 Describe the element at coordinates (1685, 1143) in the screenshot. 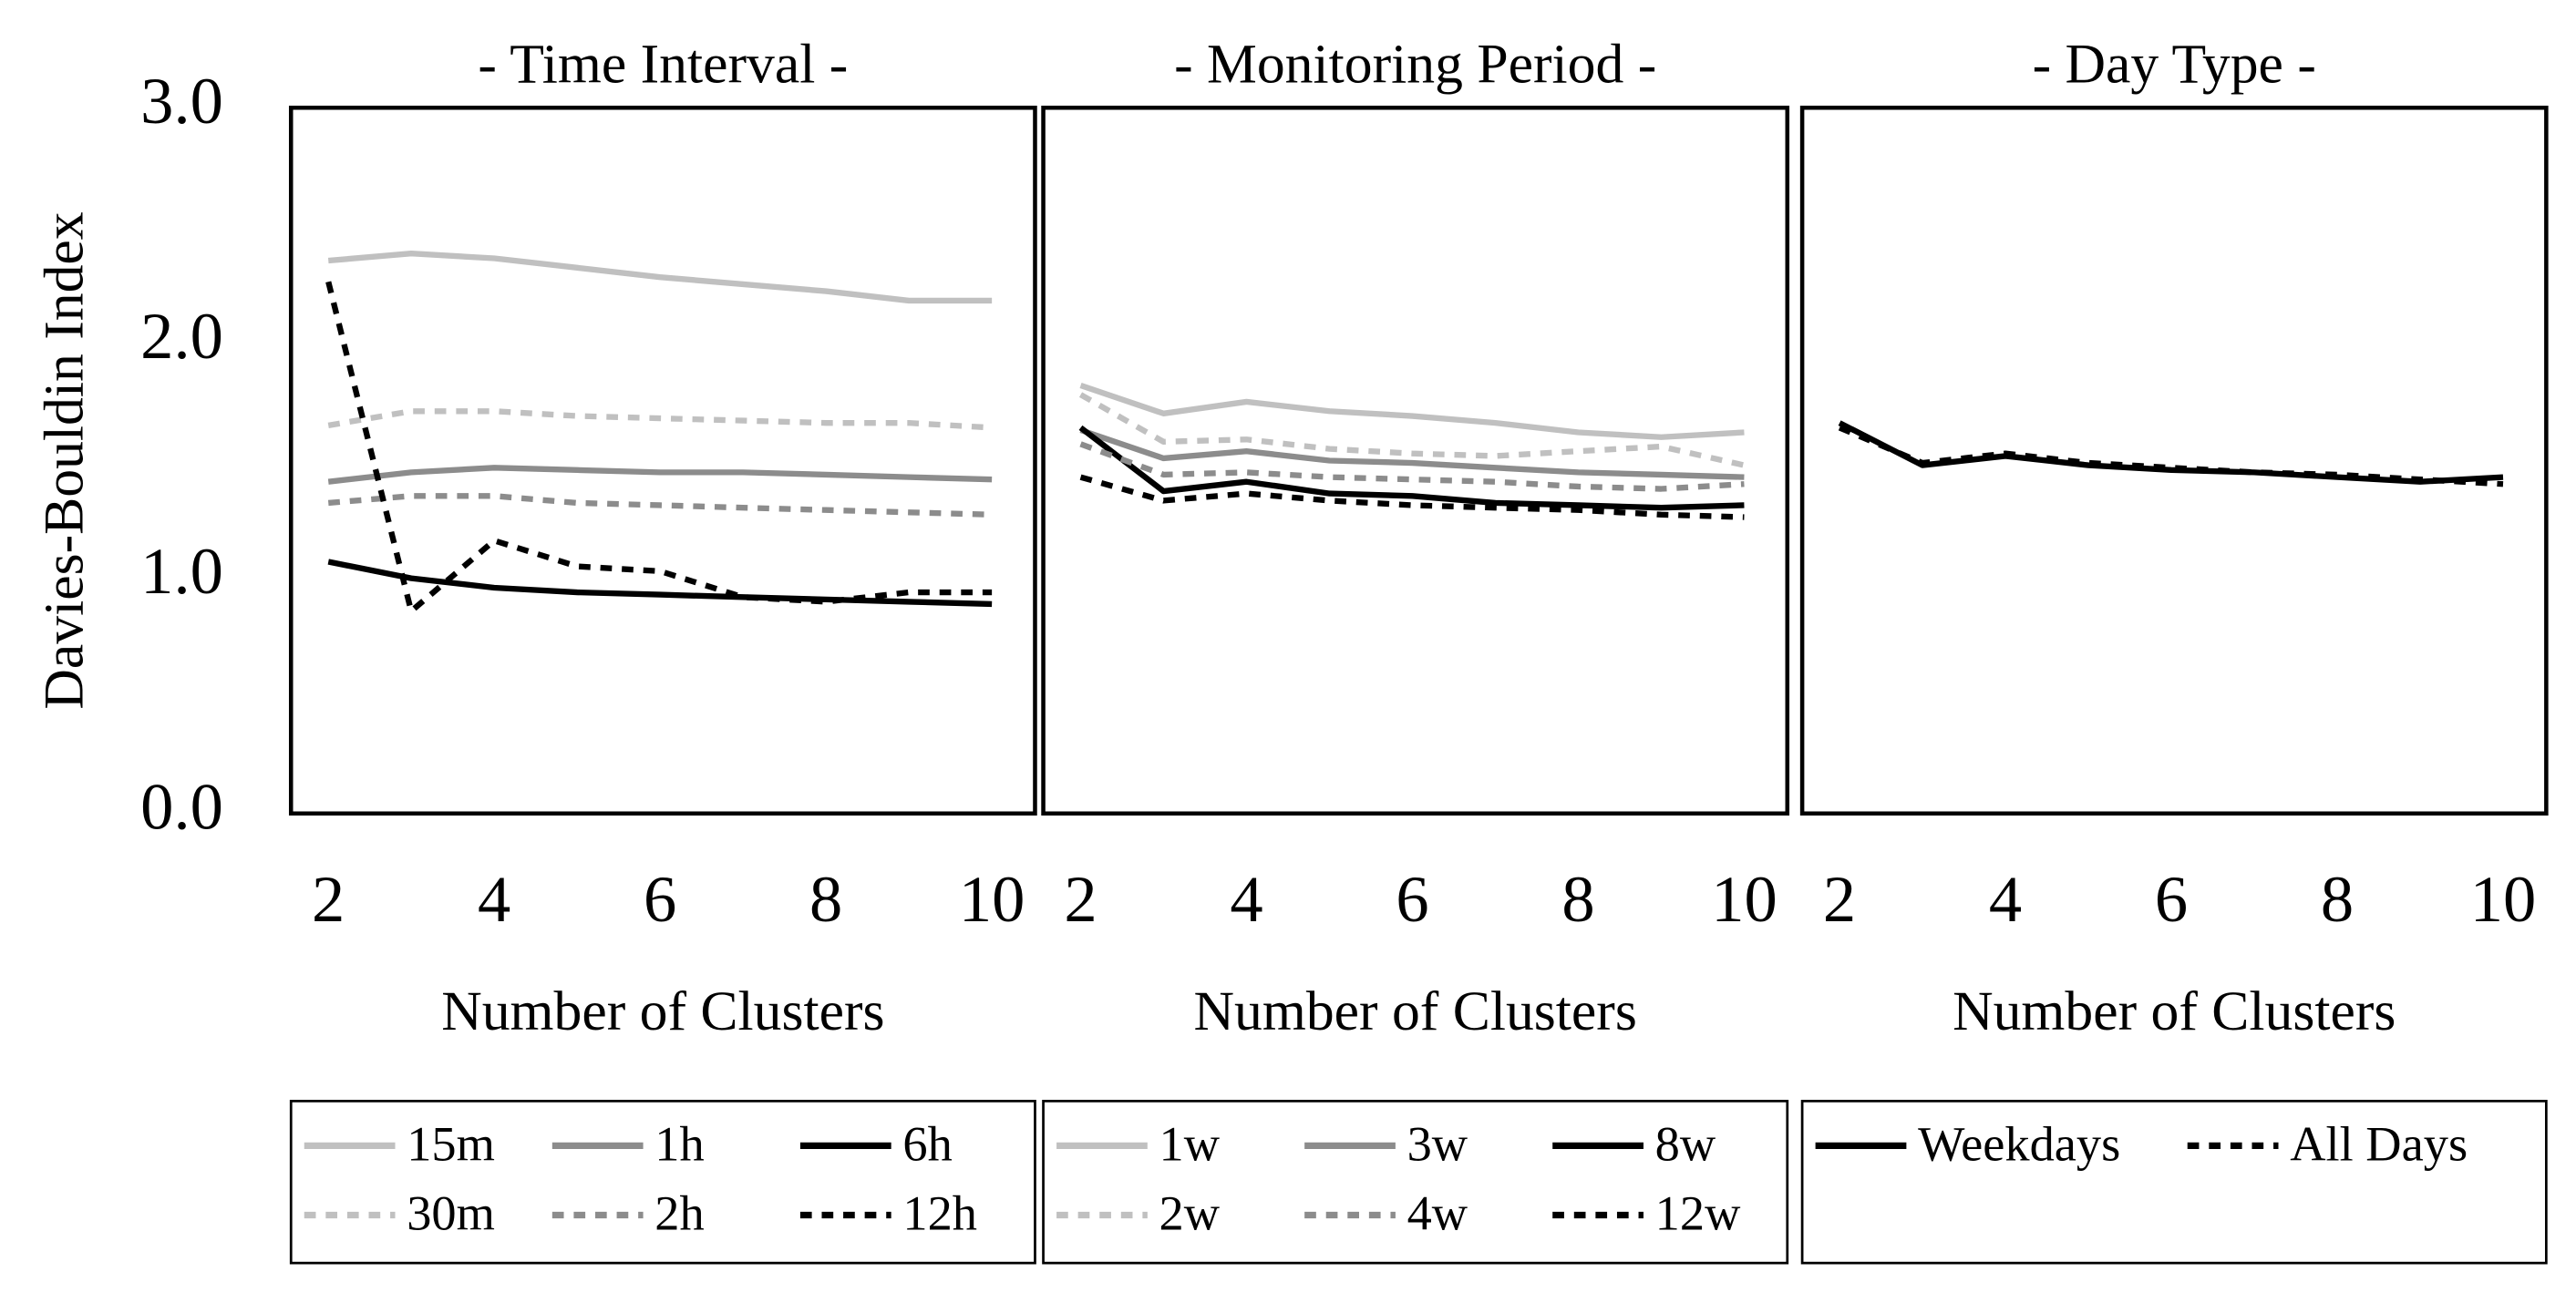

I see `legend-label: 8w` at that location.